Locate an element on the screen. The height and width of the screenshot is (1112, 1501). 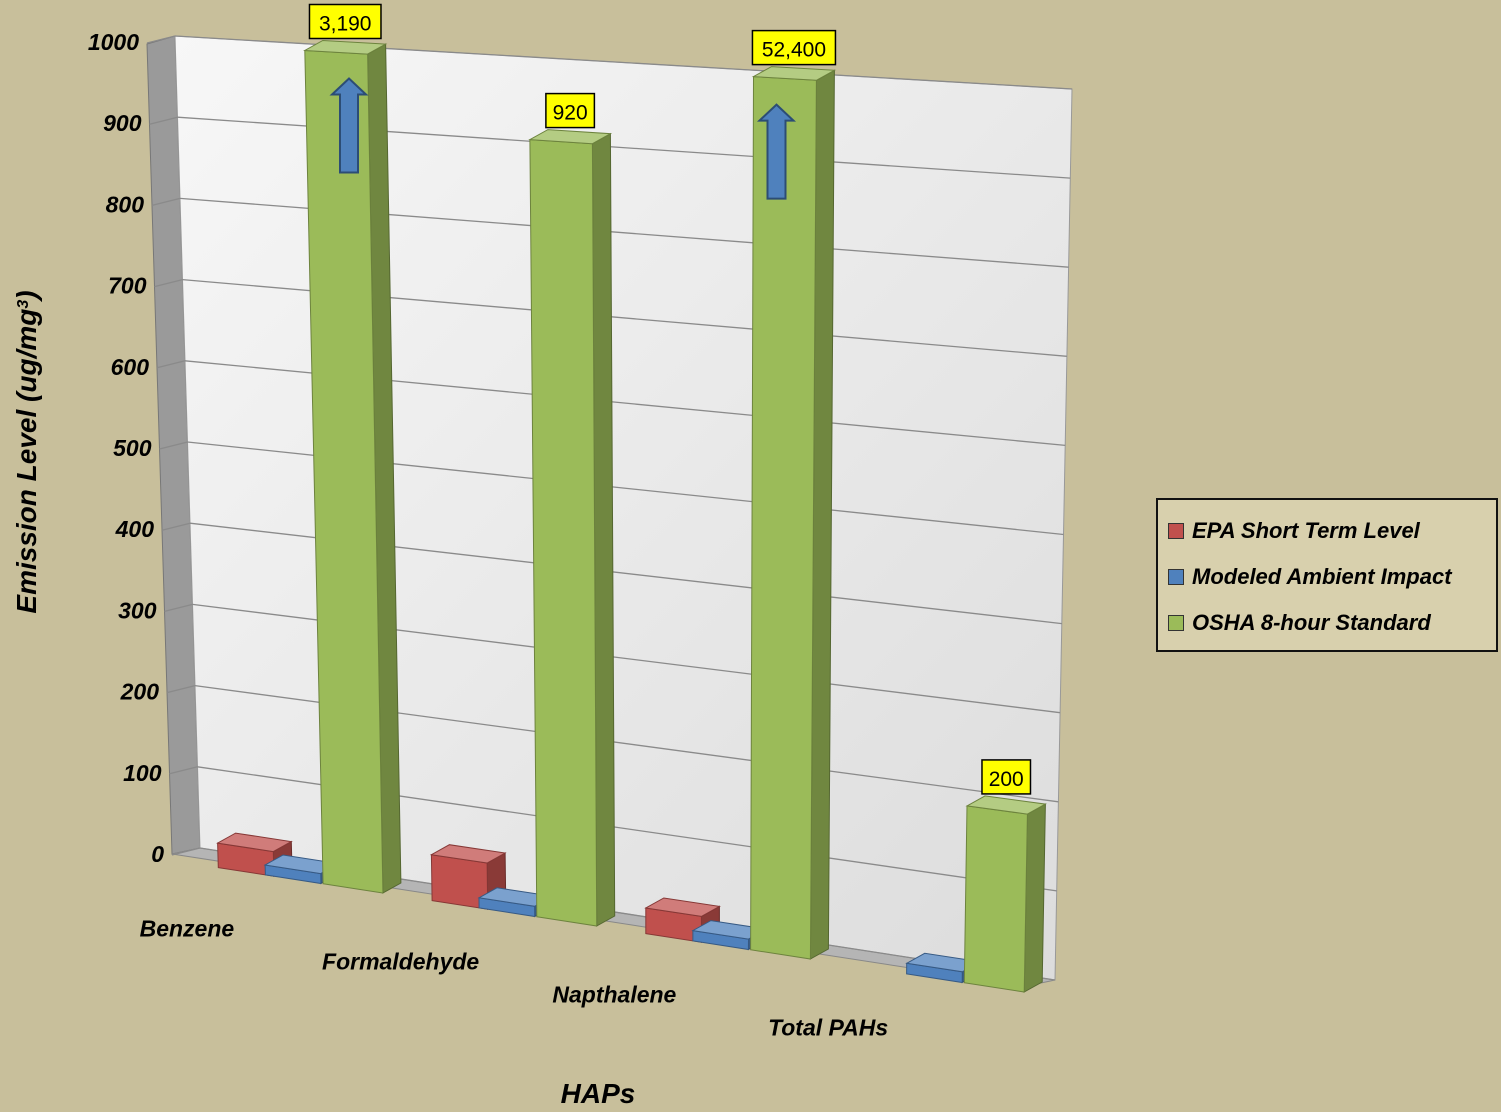
y-tick-label: 300 is located at coordinates (137, 610).